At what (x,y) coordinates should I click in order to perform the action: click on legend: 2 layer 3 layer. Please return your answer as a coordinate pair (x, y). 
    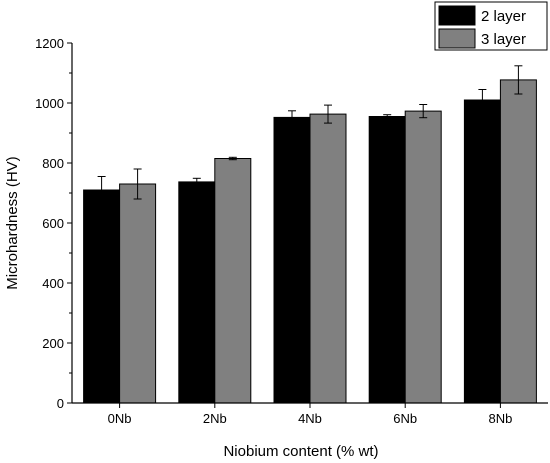
    Looking at the image, I should click on (491, 26).